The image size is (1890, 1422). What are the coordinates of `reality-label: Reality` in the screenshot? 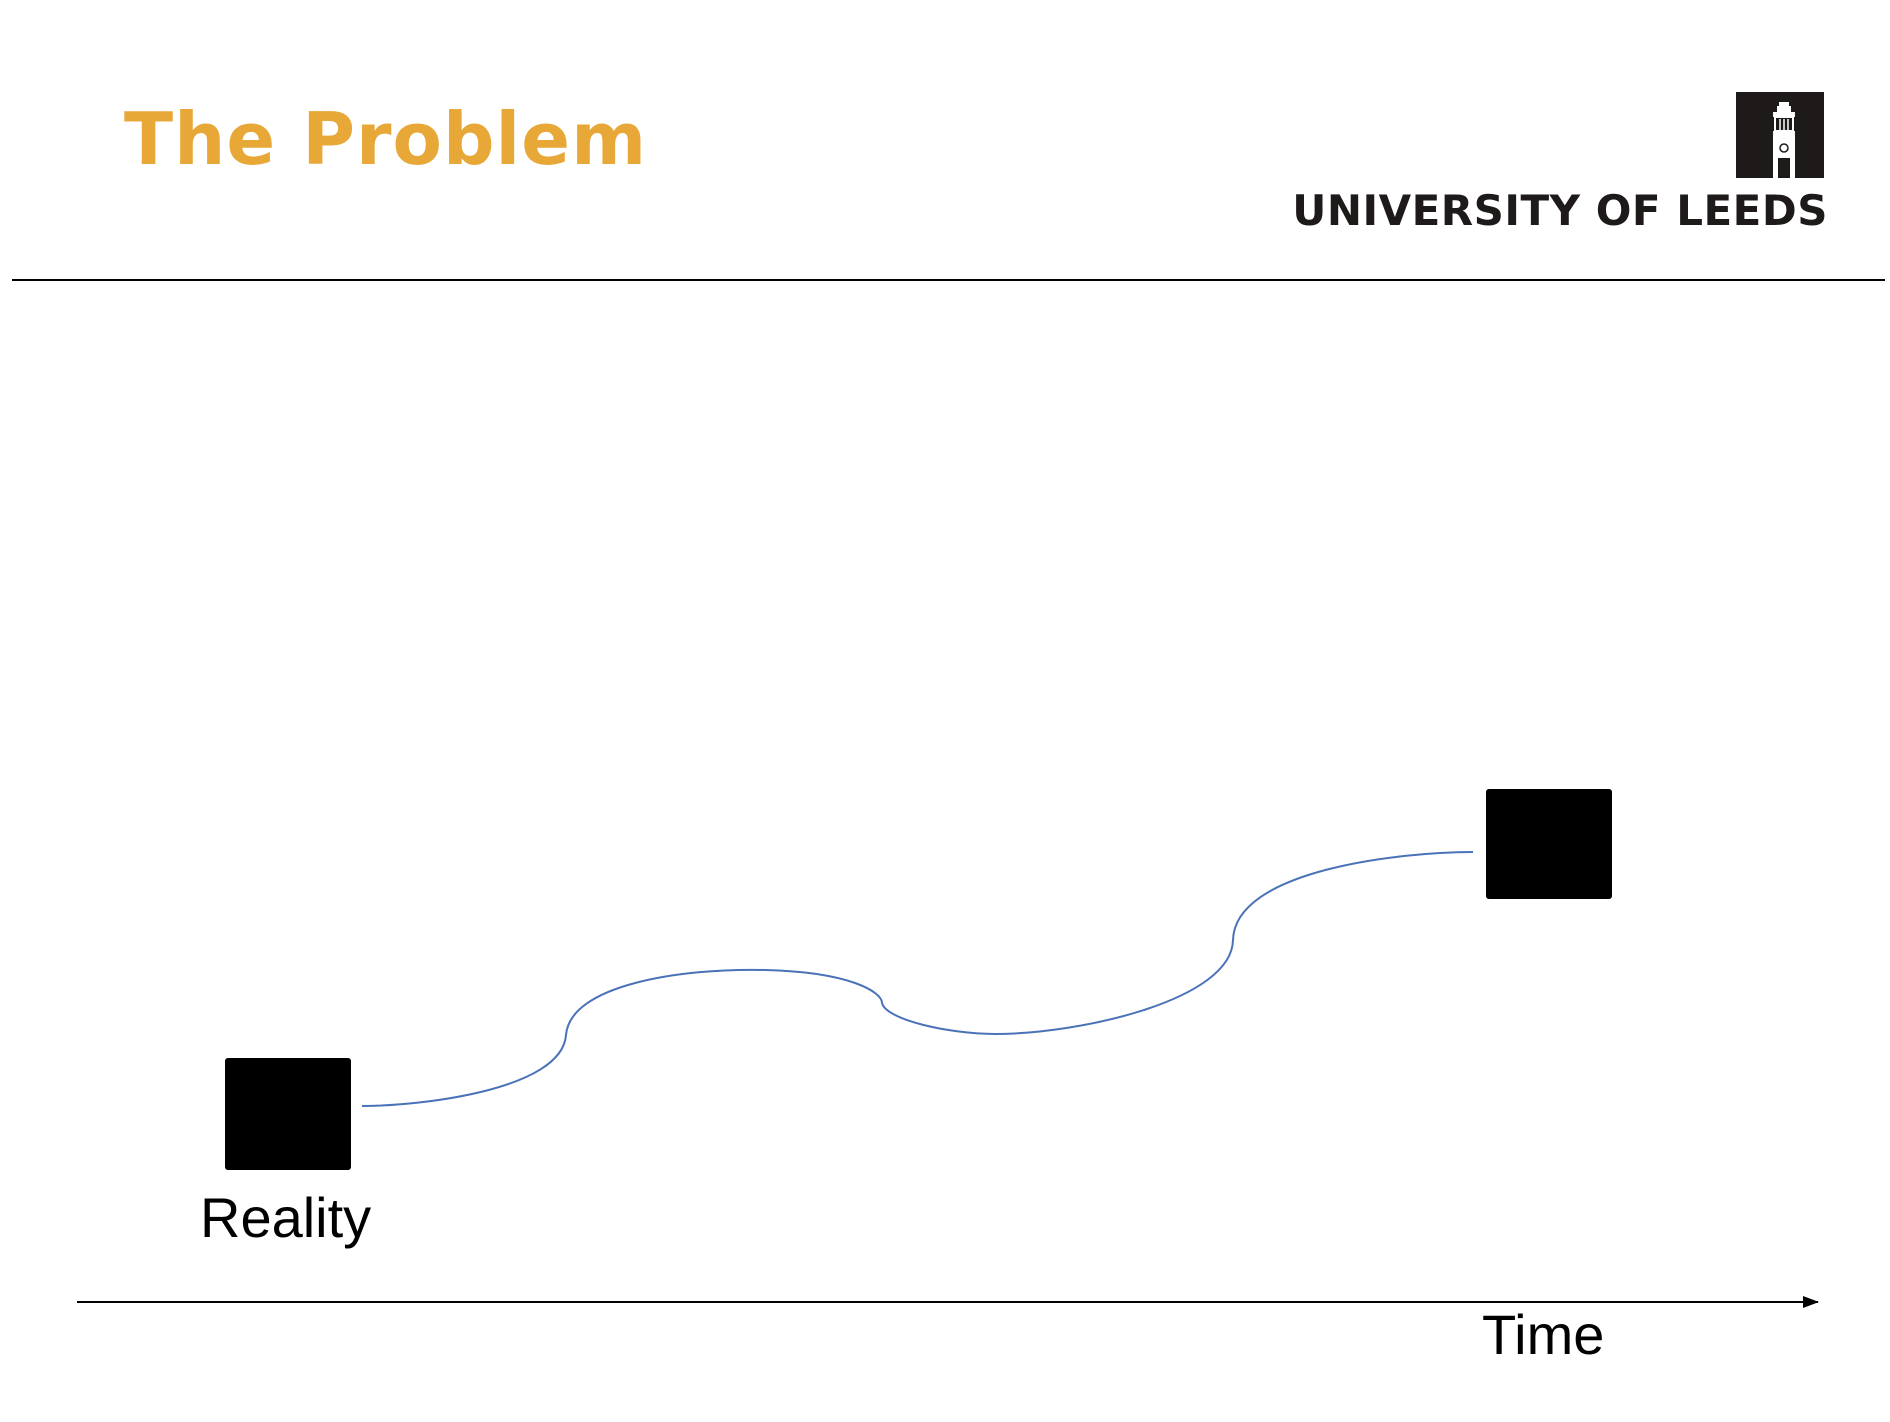 It's located at (286, 1217).